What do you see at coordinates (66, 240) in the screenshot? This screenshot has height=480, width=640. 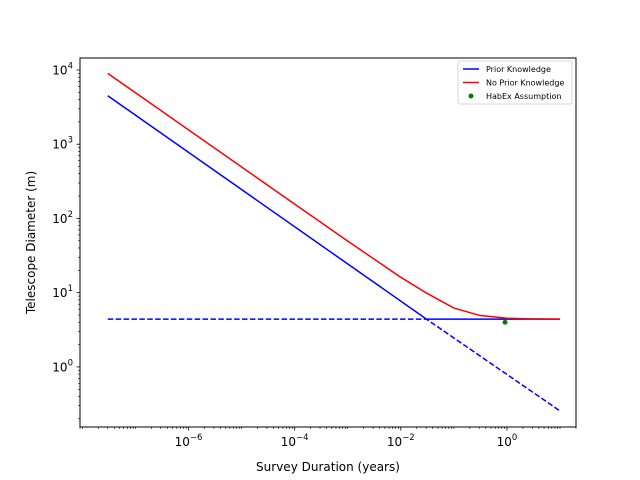 I see `y-axis: 10⁰ 10¹ 10² 10³ 10⁴` at bounding box center [66, 240].